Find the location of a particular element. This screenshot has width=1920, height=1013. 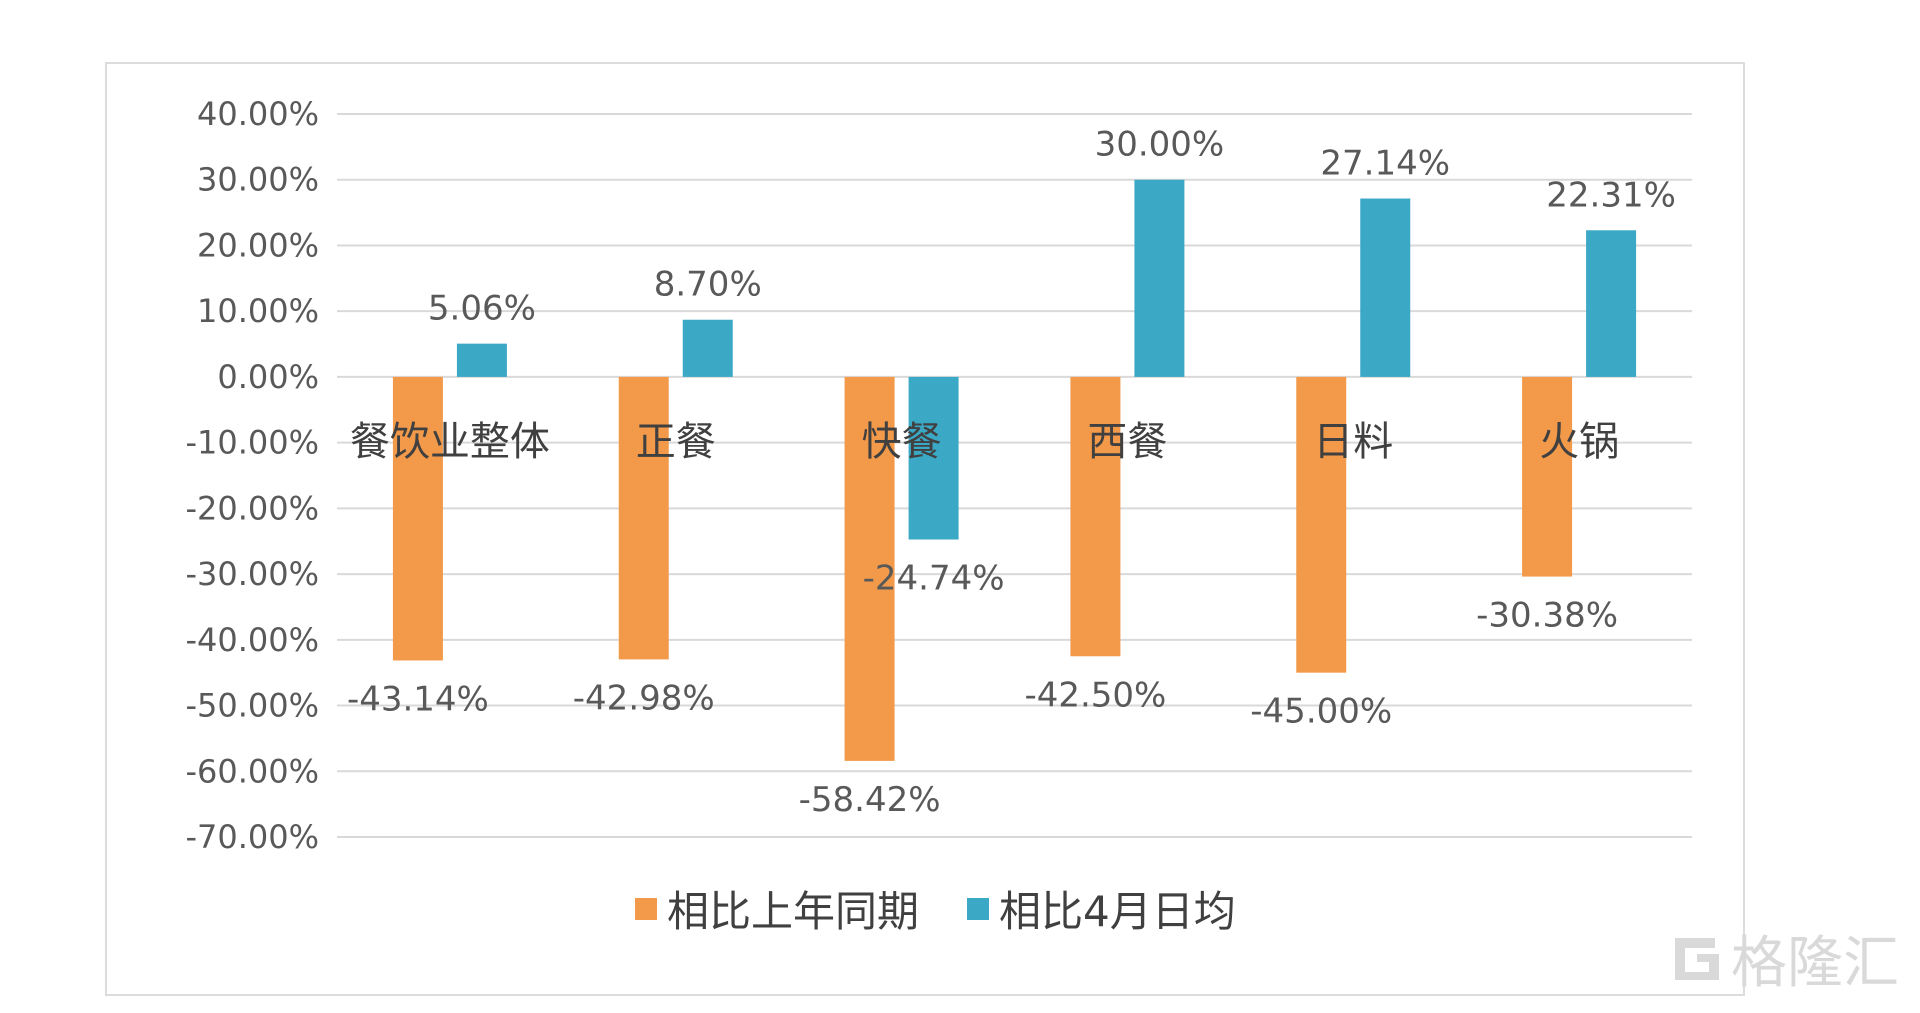

legend-label: 相比上年同期 is located at coordinates (793, 911).